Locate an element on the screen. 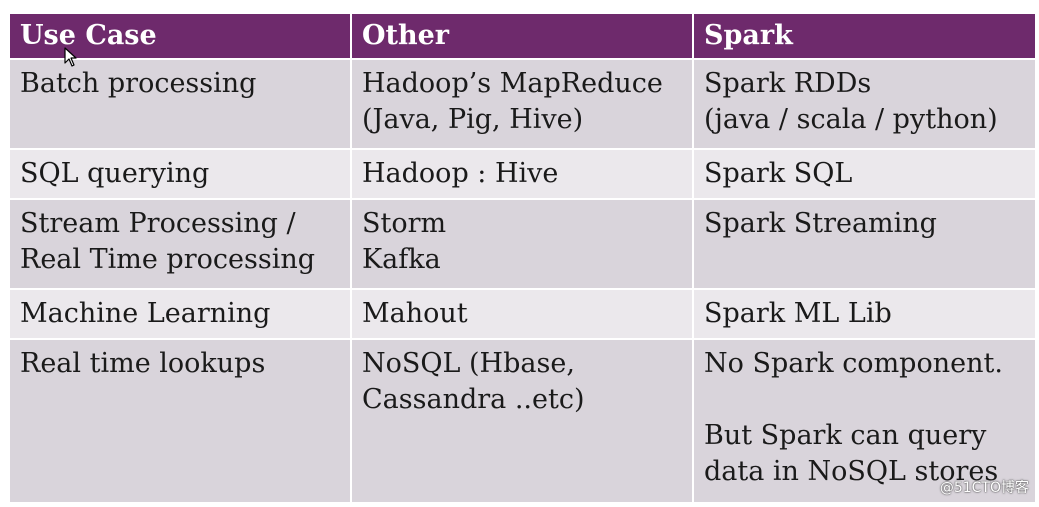  header-row: Use Case Other Spark is located at coordinates (522, 36).